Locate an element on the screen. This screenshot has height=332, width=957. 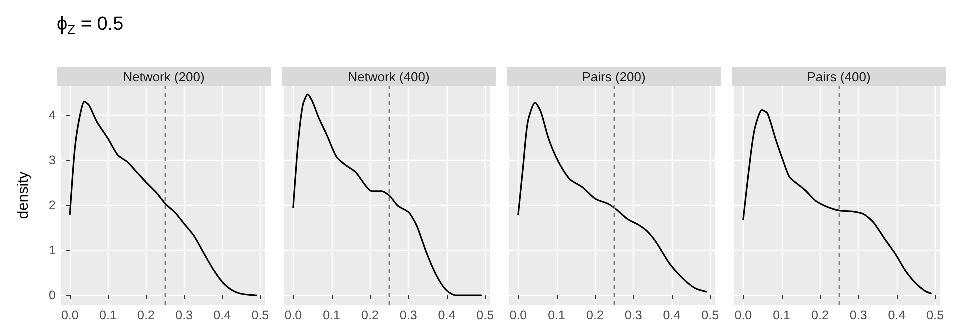
y-tick-label: 4 is located at coordinates (52, 115).